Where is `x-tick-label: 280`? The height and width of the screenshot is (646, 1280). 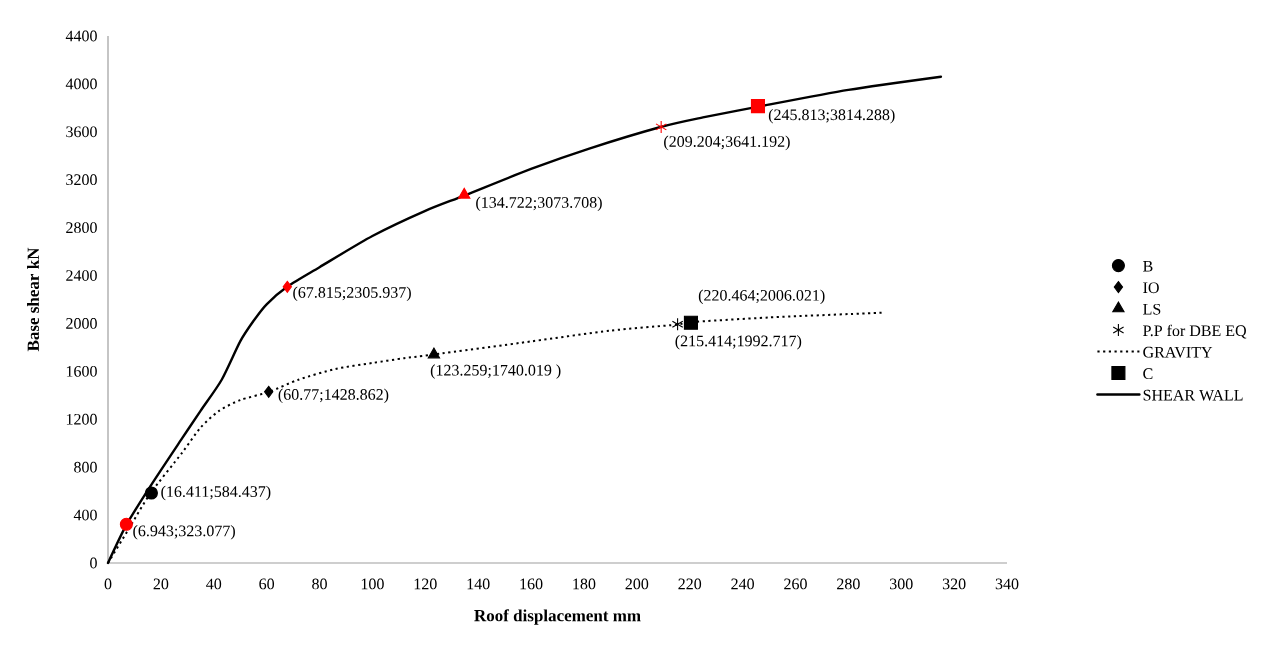
x-tick-label: 280 is located at coordinates (848, 584).